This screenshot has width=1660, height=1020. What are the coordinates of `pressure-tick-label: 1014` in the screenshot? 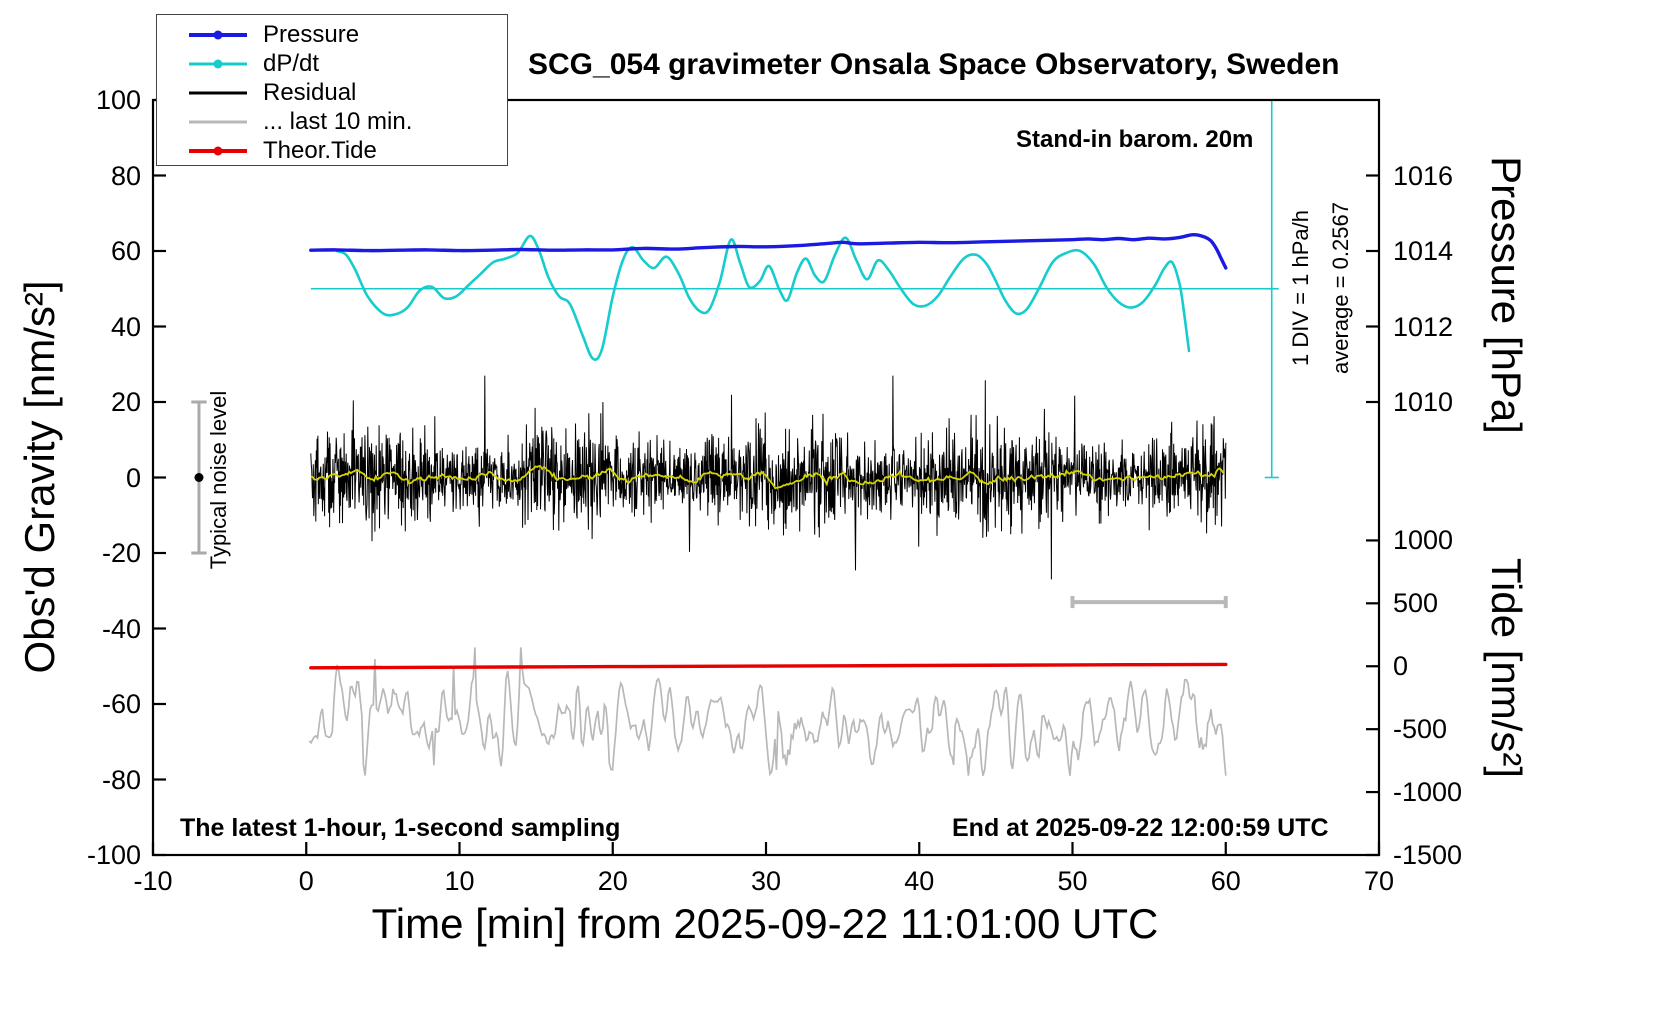 It's located at (1423, 251).